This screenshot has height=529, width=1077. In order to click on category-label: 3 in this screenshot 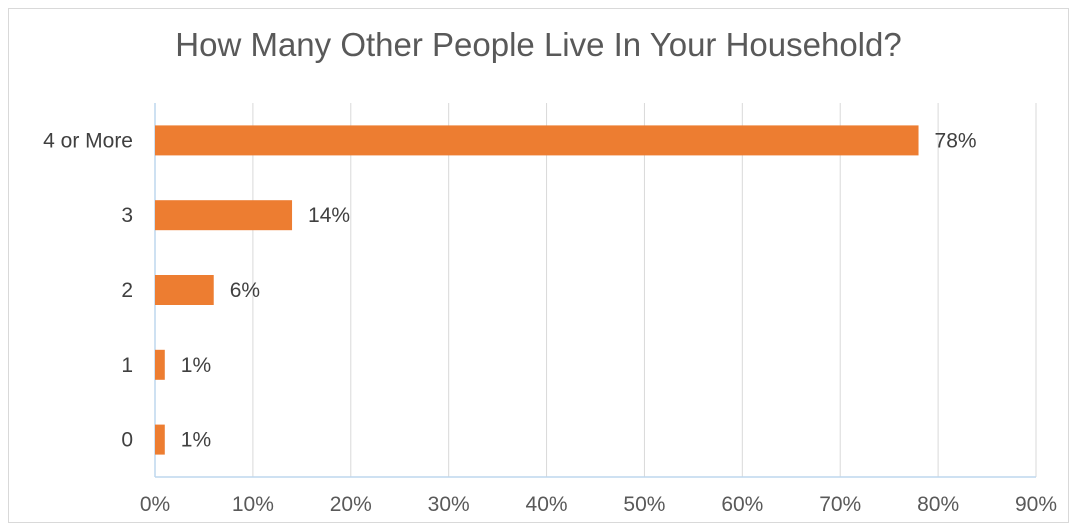, I will do `click(127, 215)`.